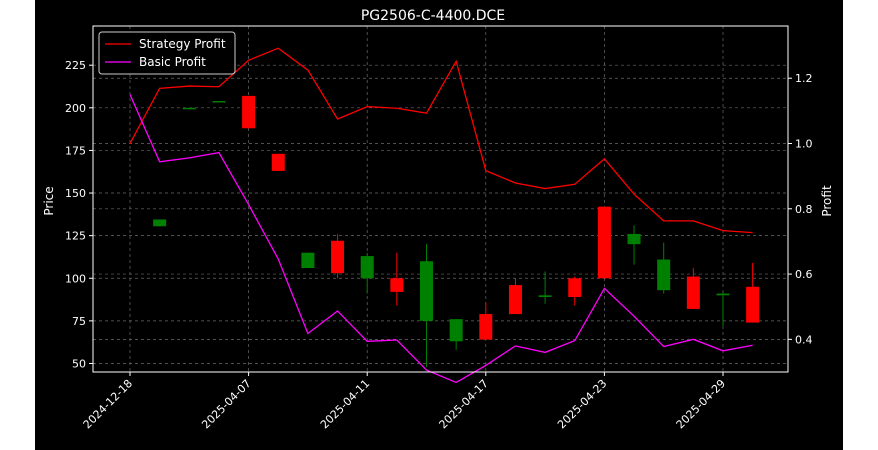  Describe the element at coordinates (804, 339) in the screenshot. I see `y2-tick-label: 0.4` at that location.